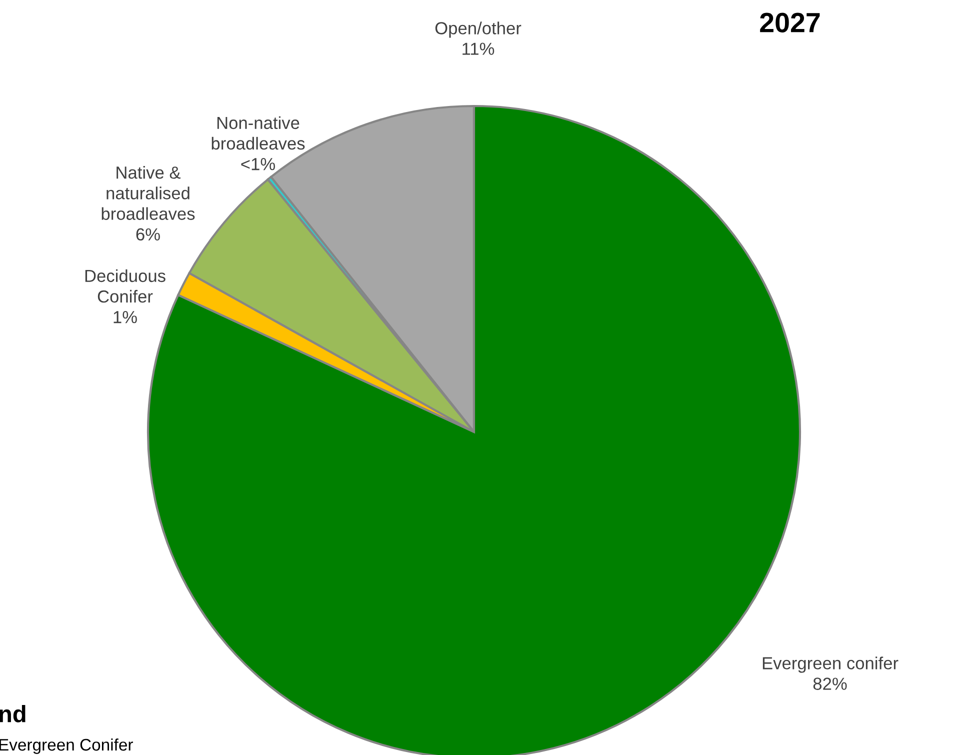 This screenshot has width=955, height=755. What do you see at coordinates (790, 22) in the screenshot?
I see `chart-title: 2027` at bounding box center [790, 22].